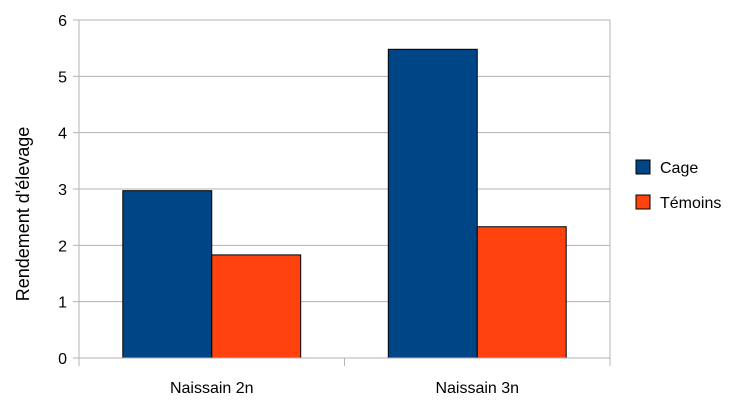  Describe the element at coordinates (690, 203) in the screenshot. I see `legend-label: Témoins` at that location.